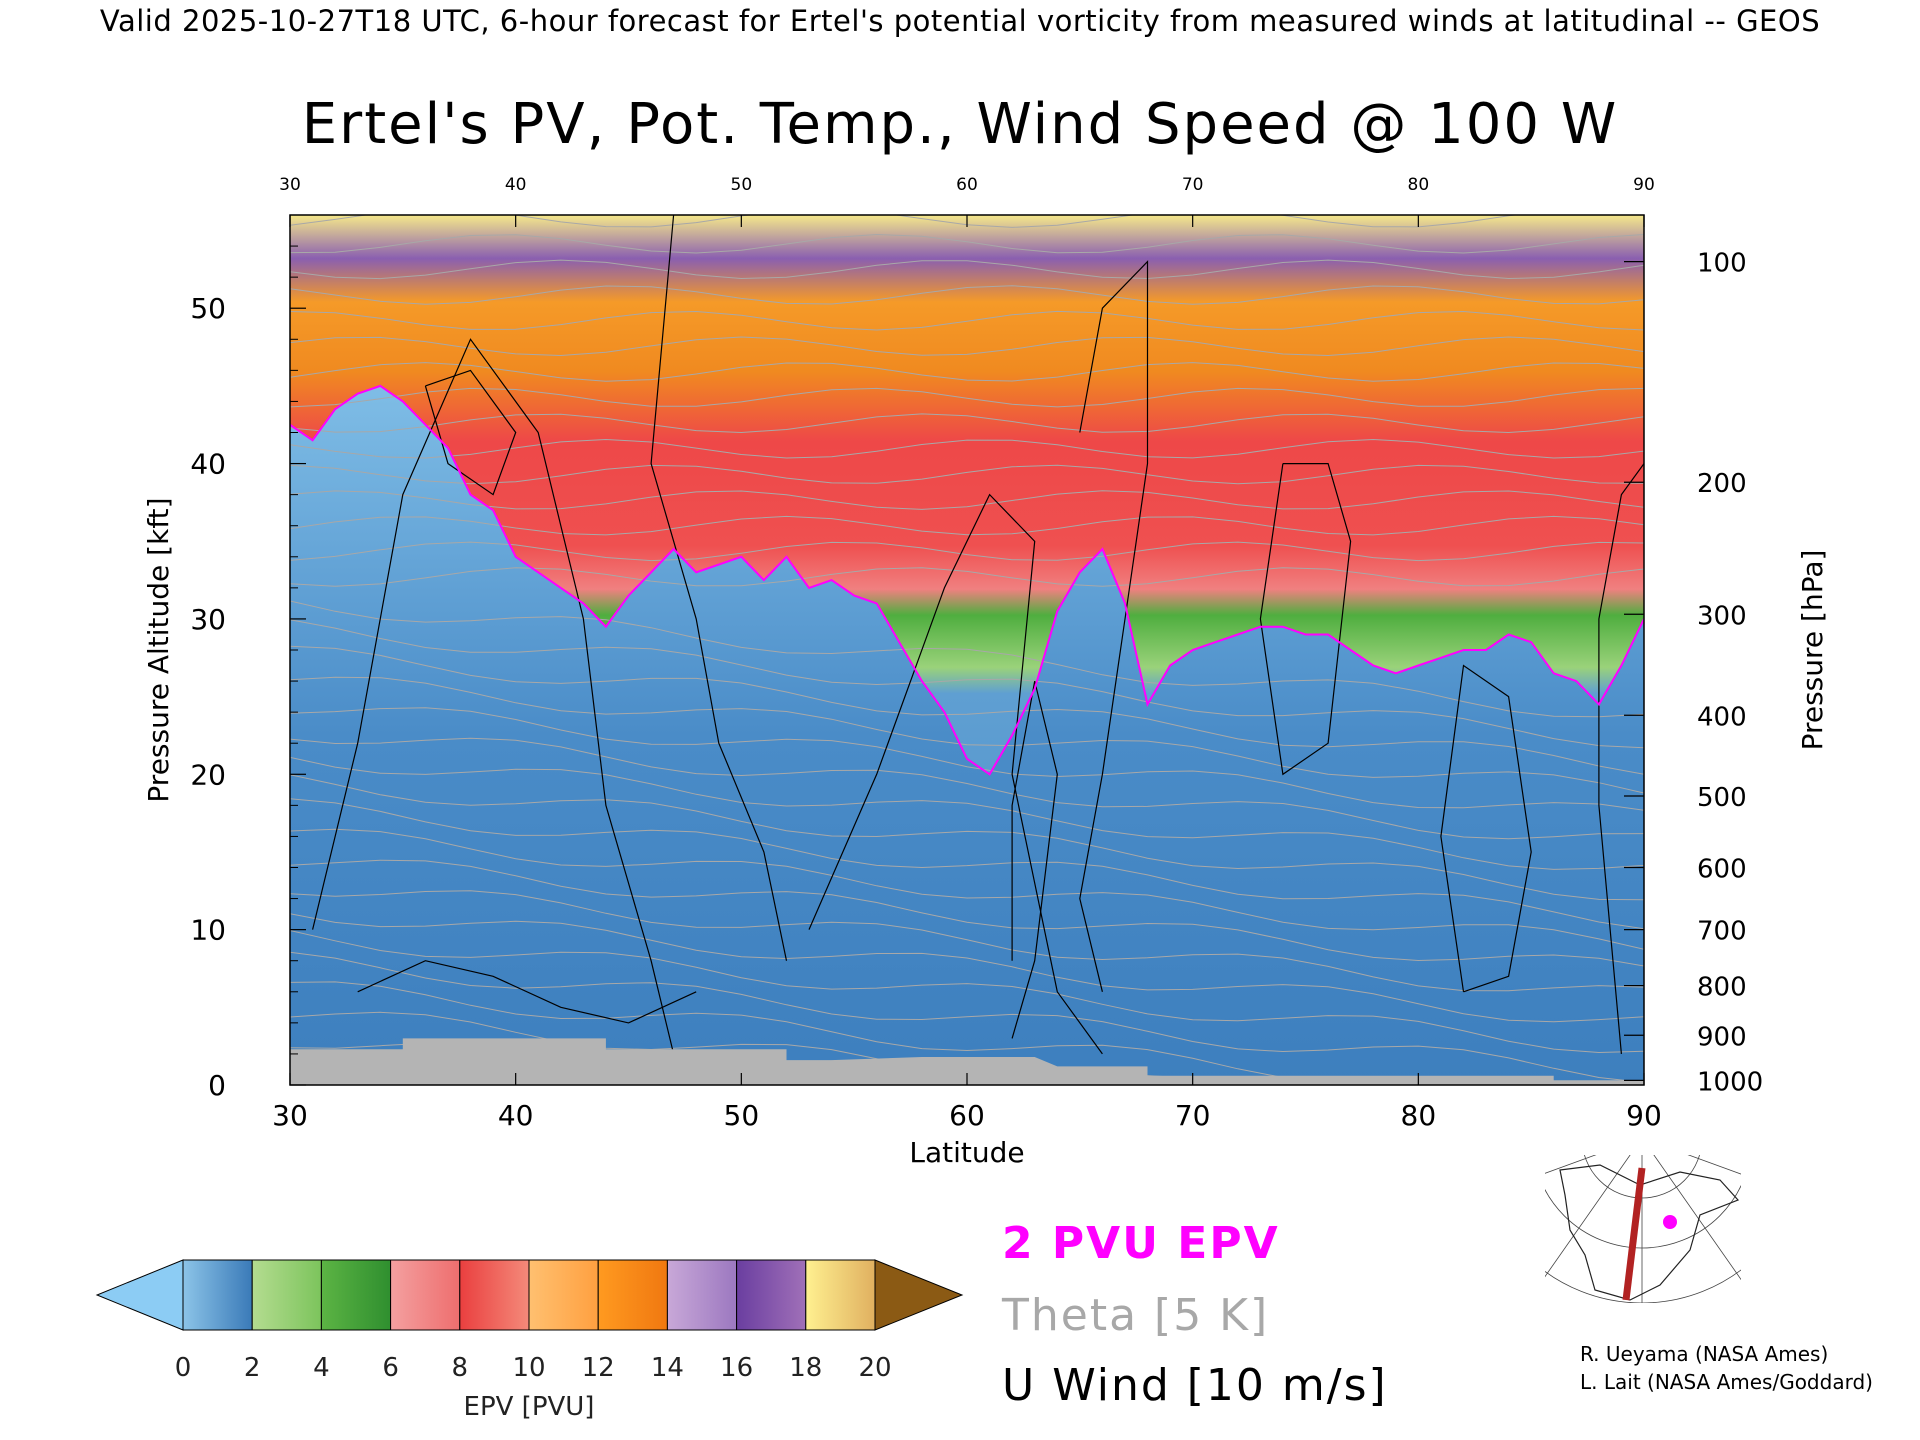 The height and width of the screenshot is (1440, 1920). Describe the element at coordinates (742, 1115) in the screenshot. I see `x-tick-label: 50` at that location.